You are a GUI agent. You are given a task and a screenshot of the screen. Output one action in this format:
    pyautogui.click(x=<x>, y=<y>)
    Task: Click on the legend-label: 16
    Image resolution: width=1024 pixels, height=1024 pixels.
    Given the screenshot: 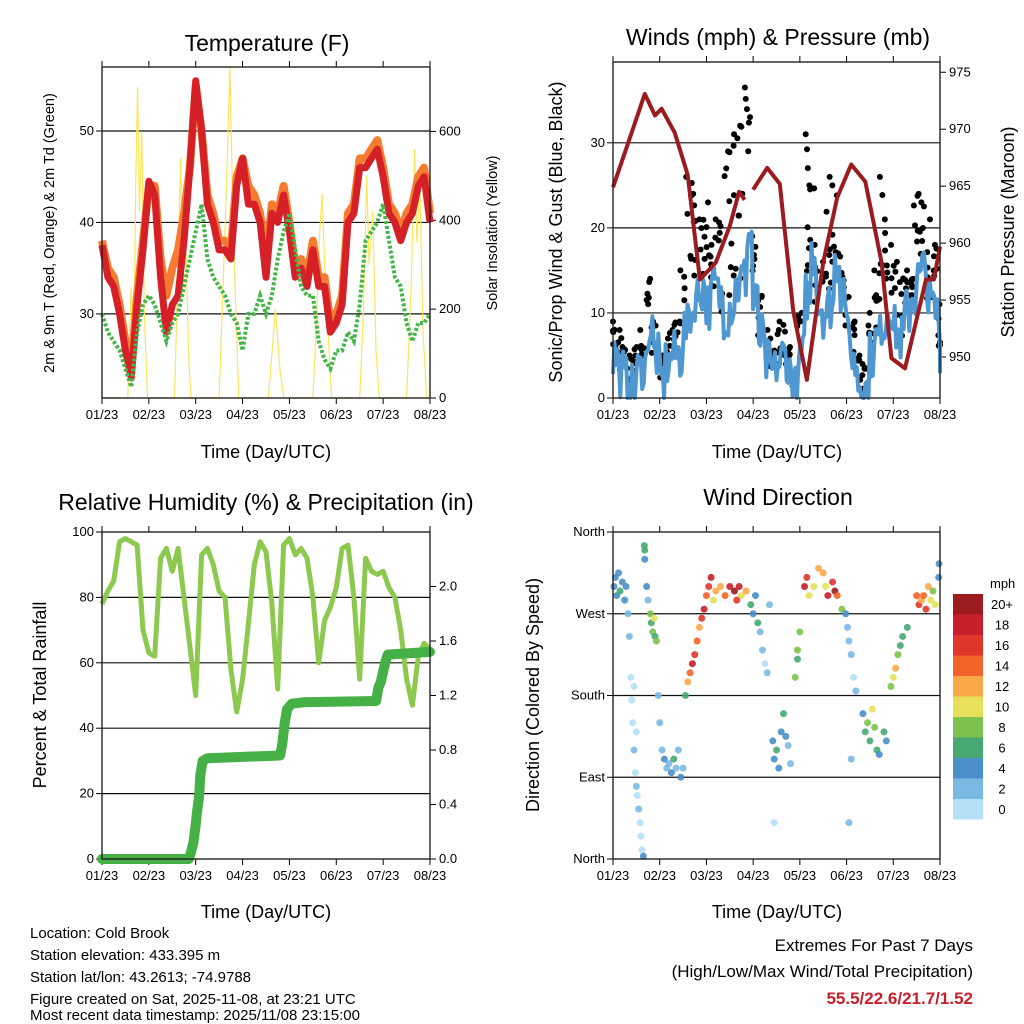 What is the action you would take?
    pyautogui.click(x=1002, y=645)
    